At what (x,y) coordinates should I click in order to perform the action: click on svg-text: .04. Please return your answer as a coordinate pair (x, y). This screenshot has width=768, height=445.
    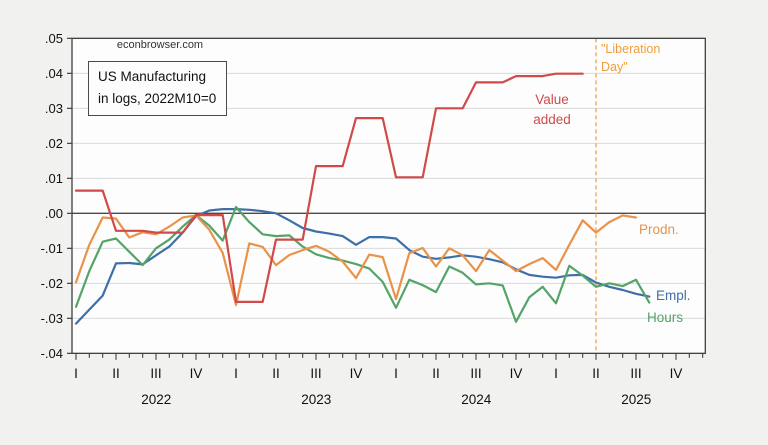
    Looking at the image, I should click on (54, 73).